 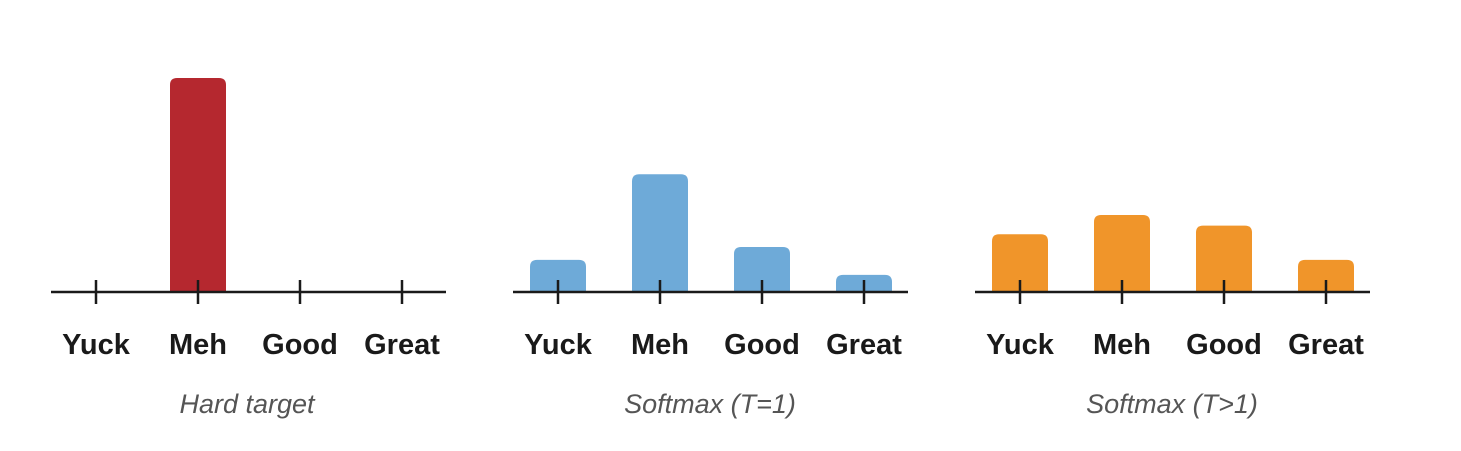 I want to click on tick-label-softmax-tgt1-great: Great, so click(x=1326, y=345).